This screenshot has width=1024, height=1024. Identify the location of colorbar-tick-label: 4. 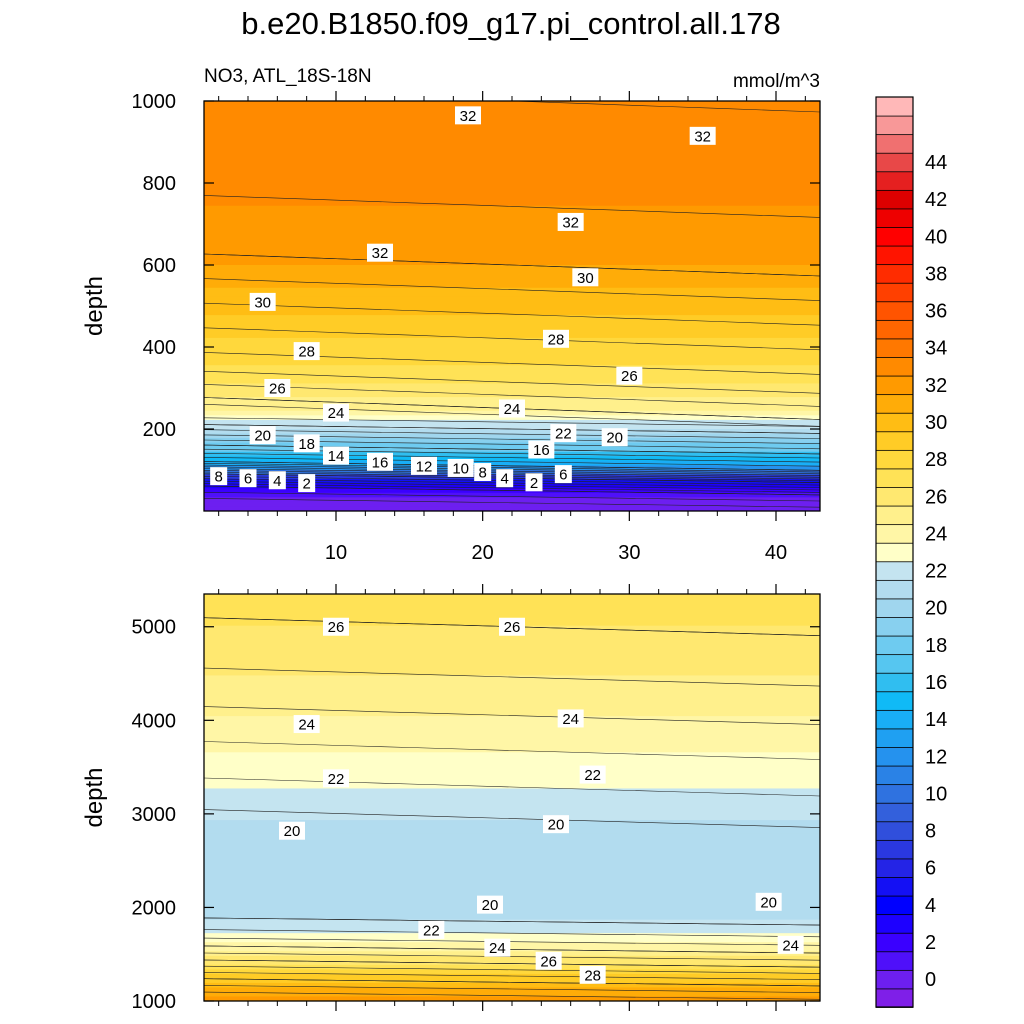
(930, 906).